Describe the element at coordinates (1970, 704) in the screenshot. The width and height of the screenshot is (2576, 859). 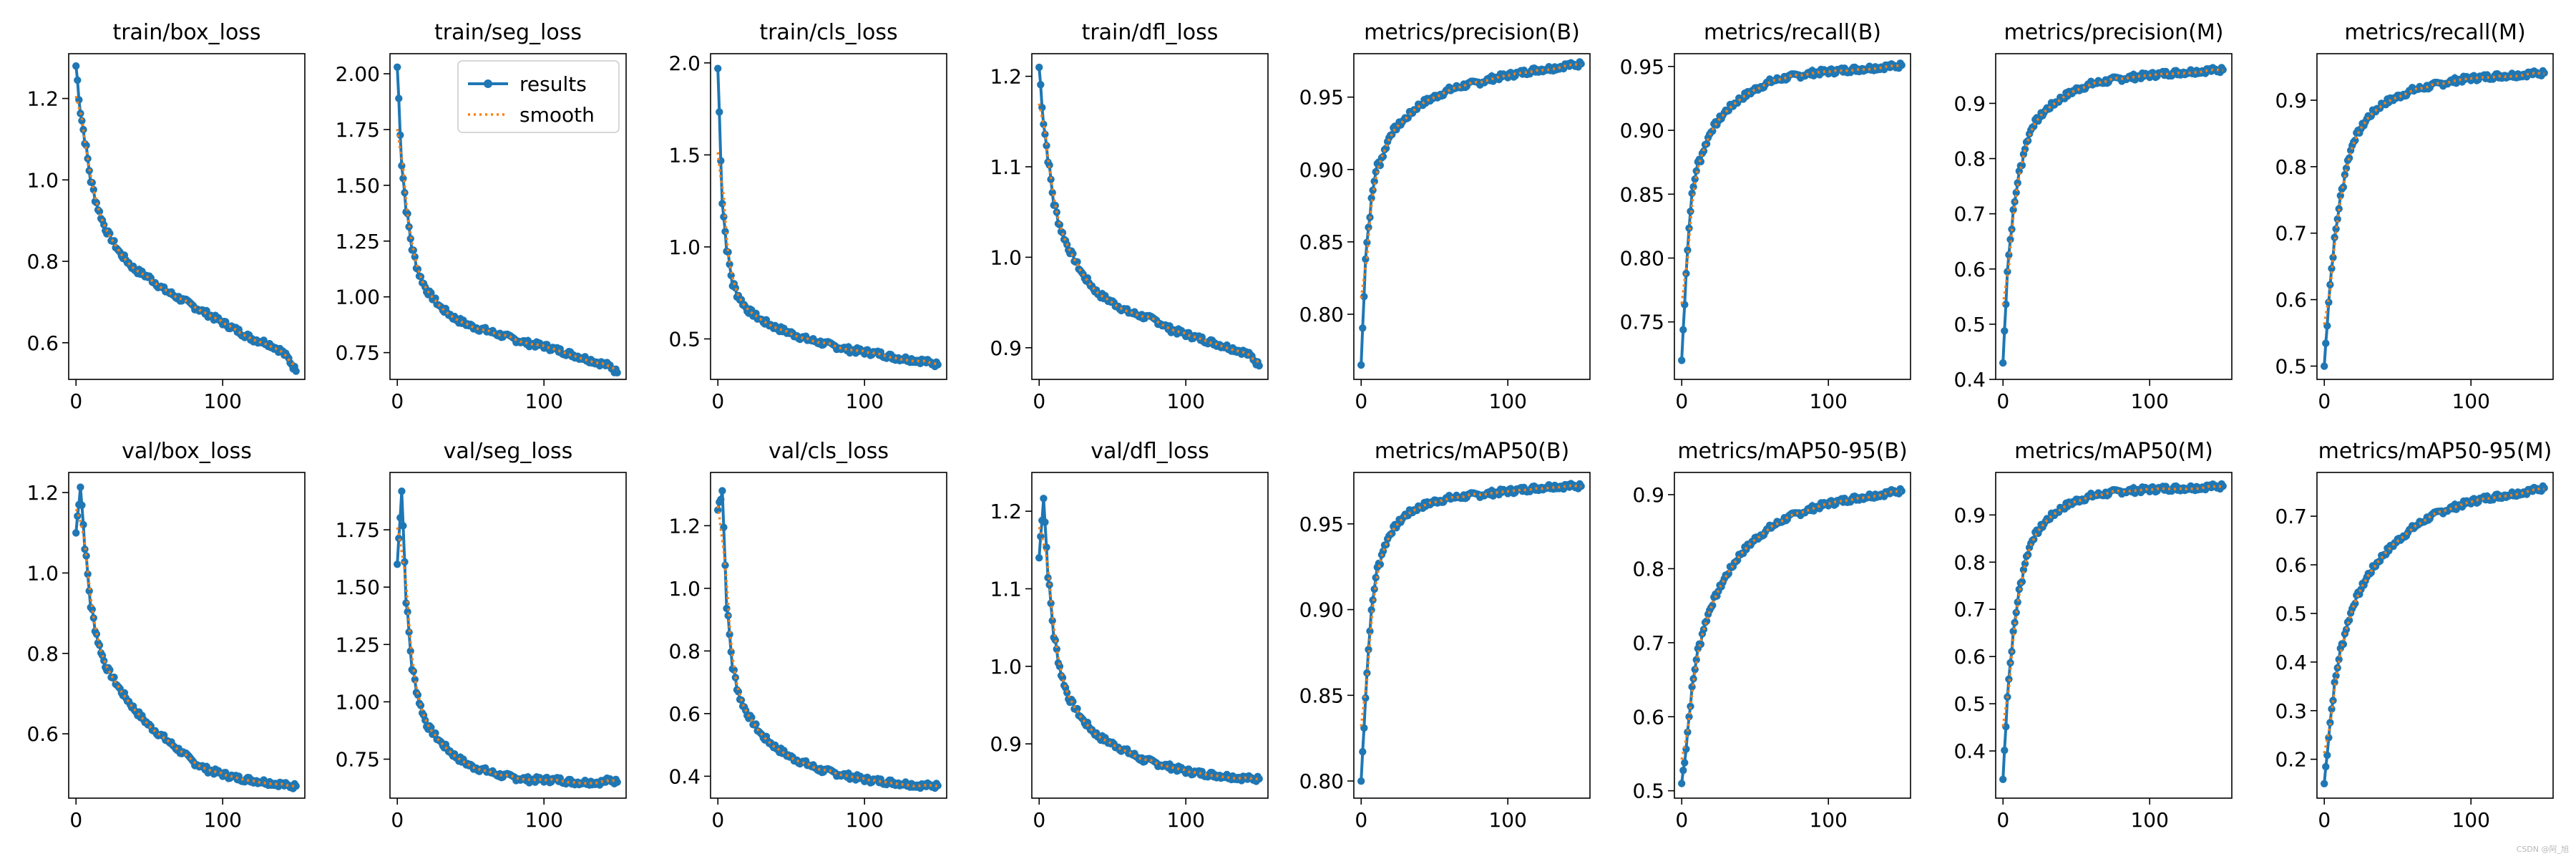
I see `y-tick-label: 0.5` at that location.